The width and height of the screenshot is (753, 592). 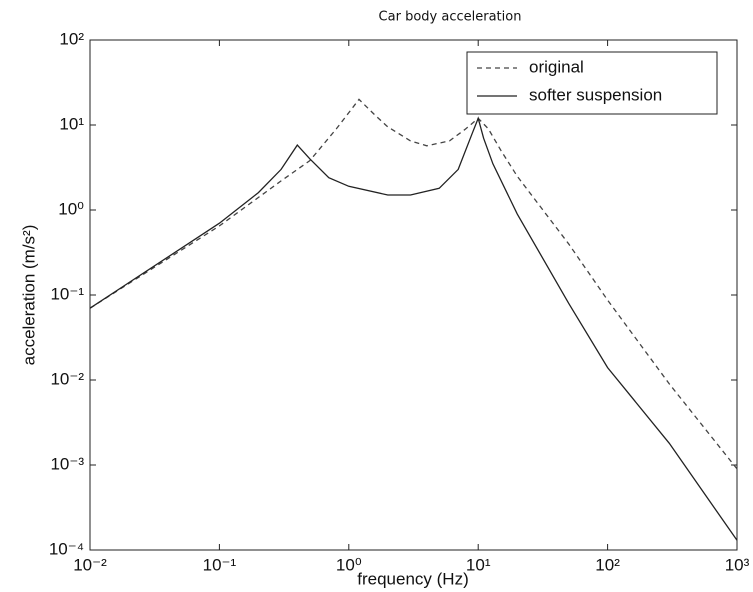 I want to click on x-tick-label: 10⁰, so click(x=349, y=564).